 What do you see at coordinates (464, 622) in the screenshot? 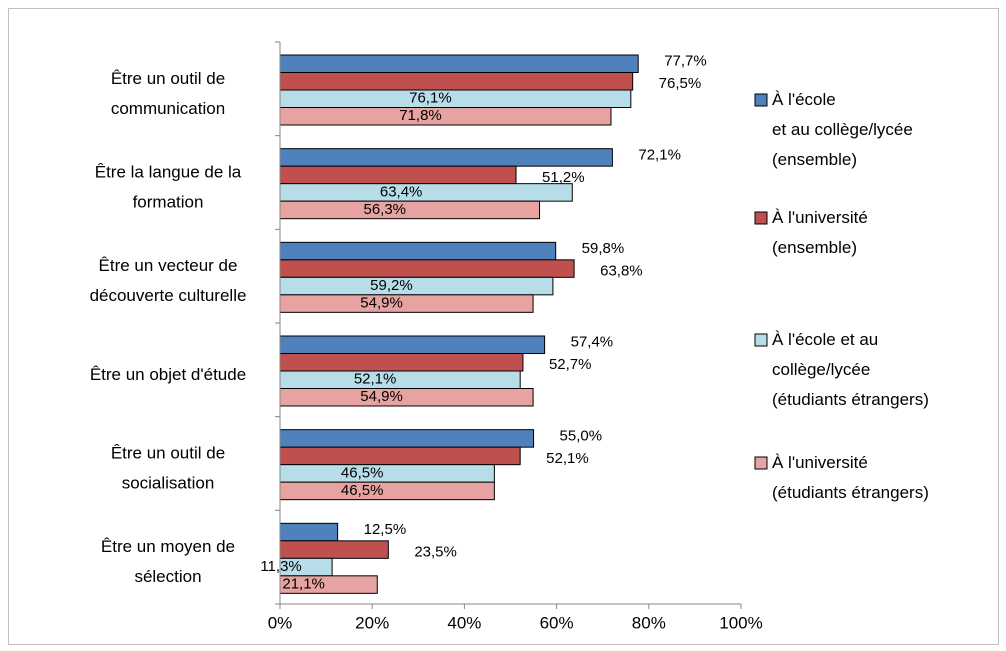
I see `x-tick-label: 40%` at bounding box center [464, 622].